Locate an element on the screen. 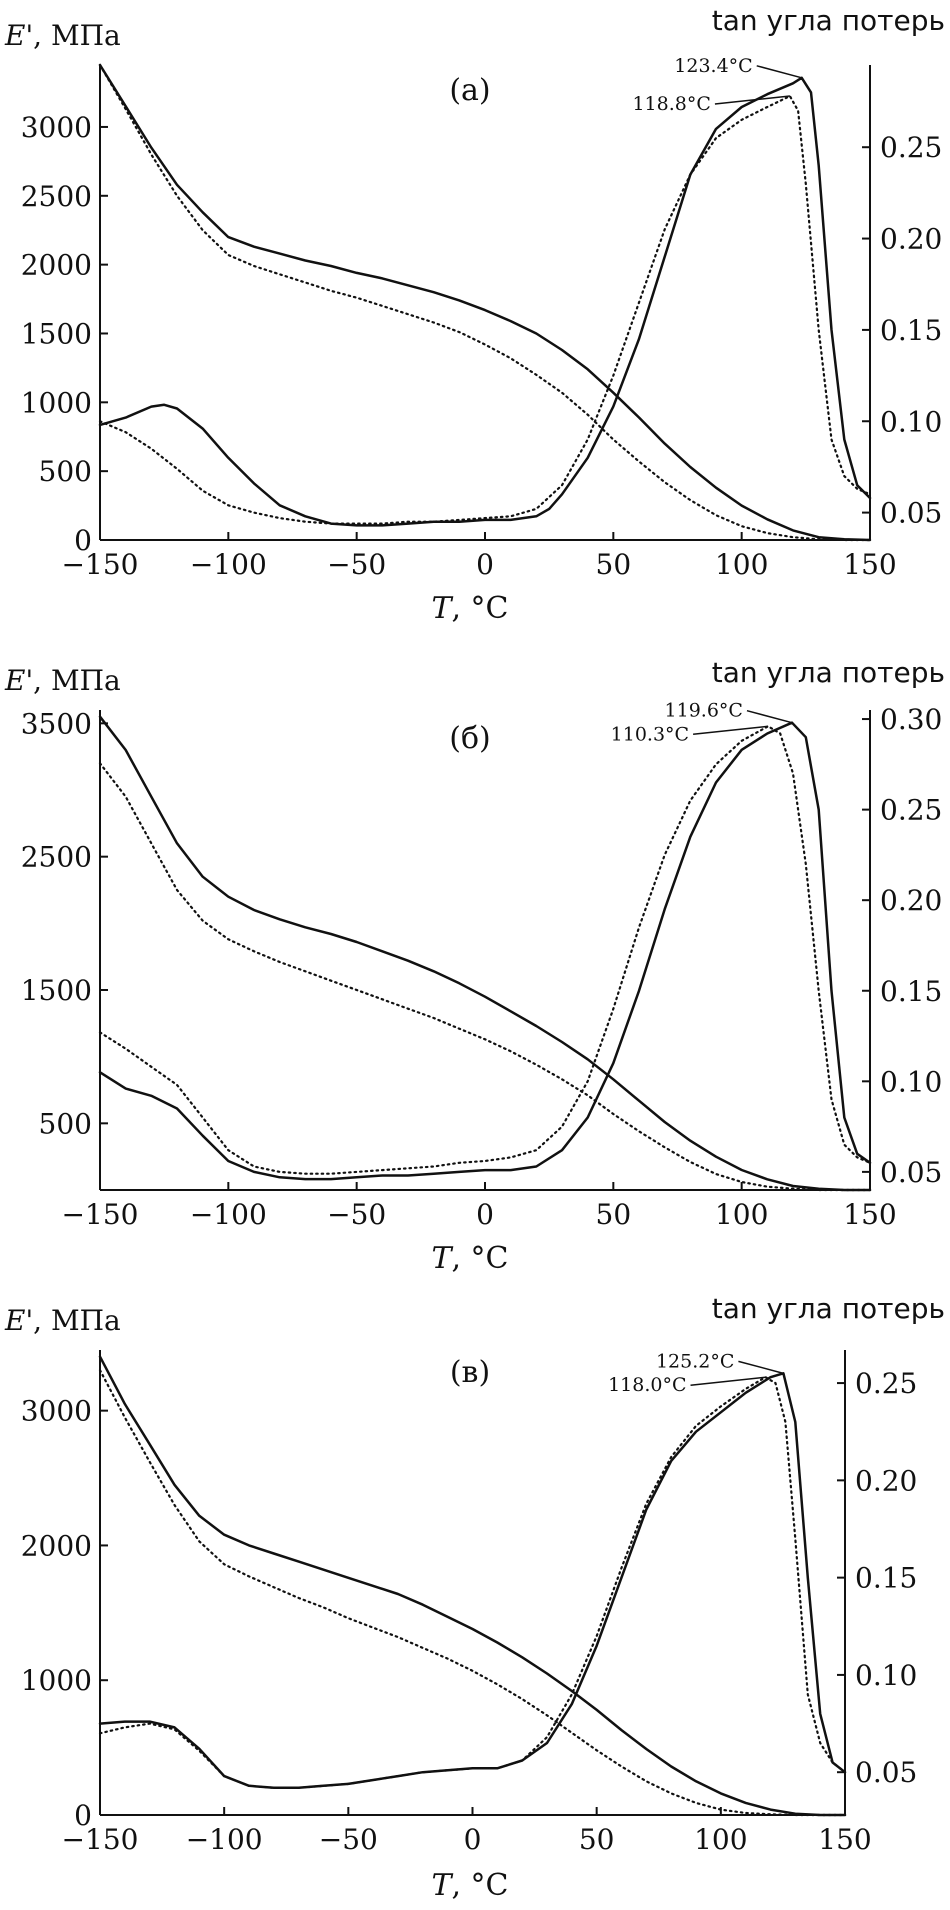 The width and height of the screenshot is (950, 1910). peak-annotation: 110.3°C is located at coordinates (650, 734).